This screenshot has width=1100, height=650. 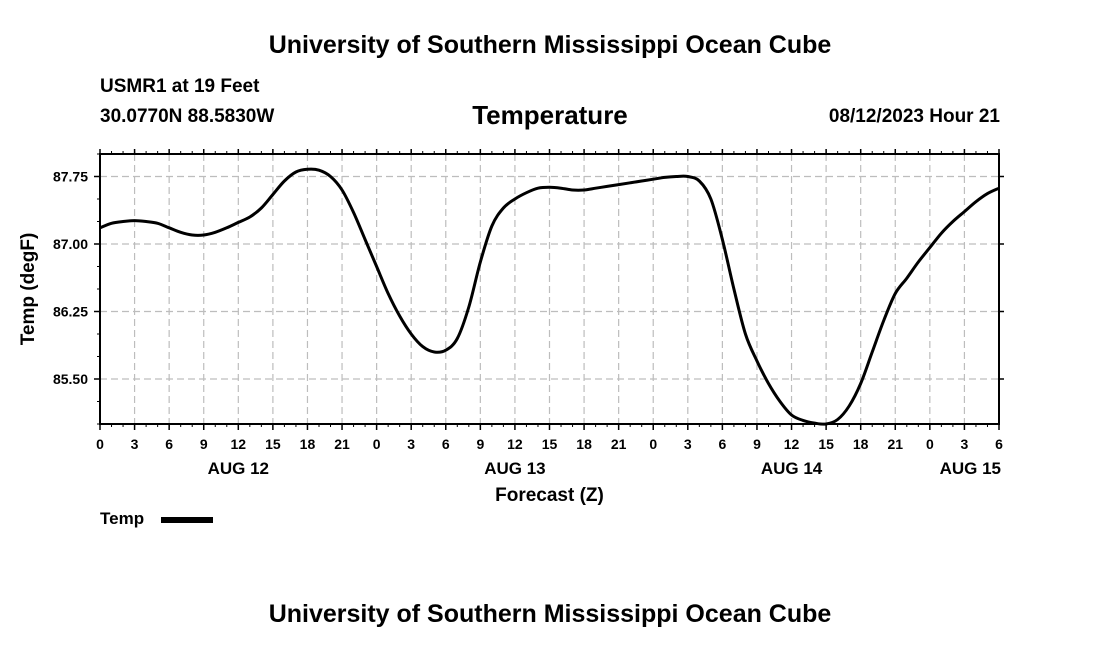 What do you see at coordinates (187, 116) in the screenshot?
I see `location-label: 30.0770N 88.5830W` at bounding box center [187, 116].